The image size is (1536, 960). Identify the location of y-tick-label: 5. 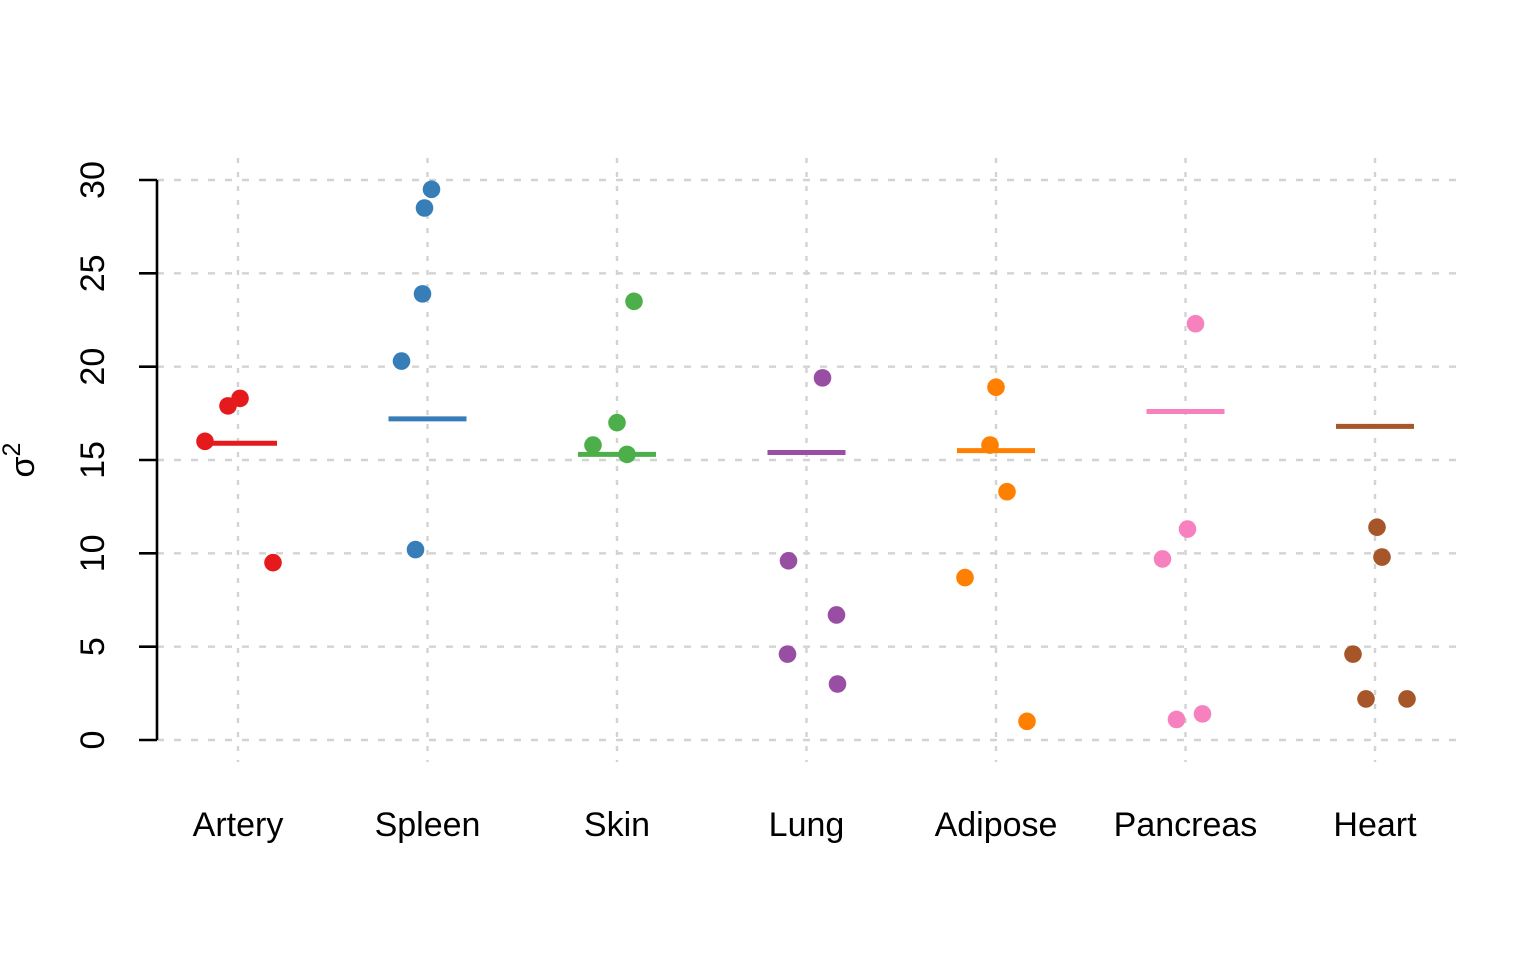
(93, 646).